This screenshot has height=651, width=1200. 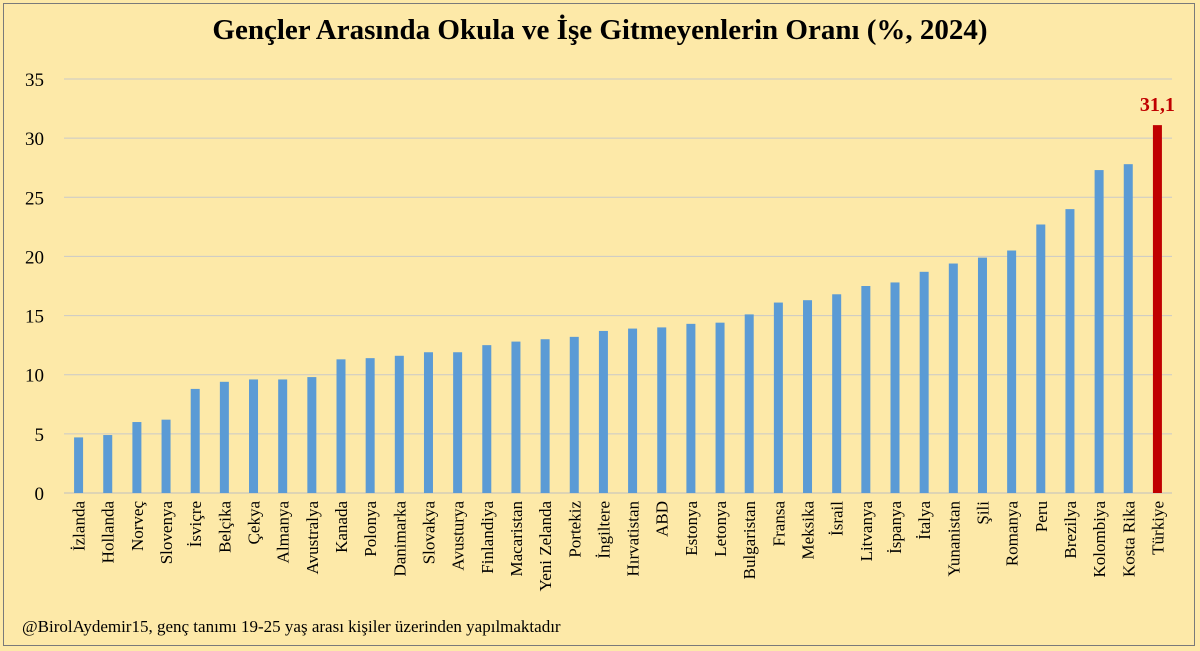 What do you see at coordinates (545, 546) in the screenshot?
I see `x-tick-label: Yeni Zelanda` at bounding box center [545, 546].